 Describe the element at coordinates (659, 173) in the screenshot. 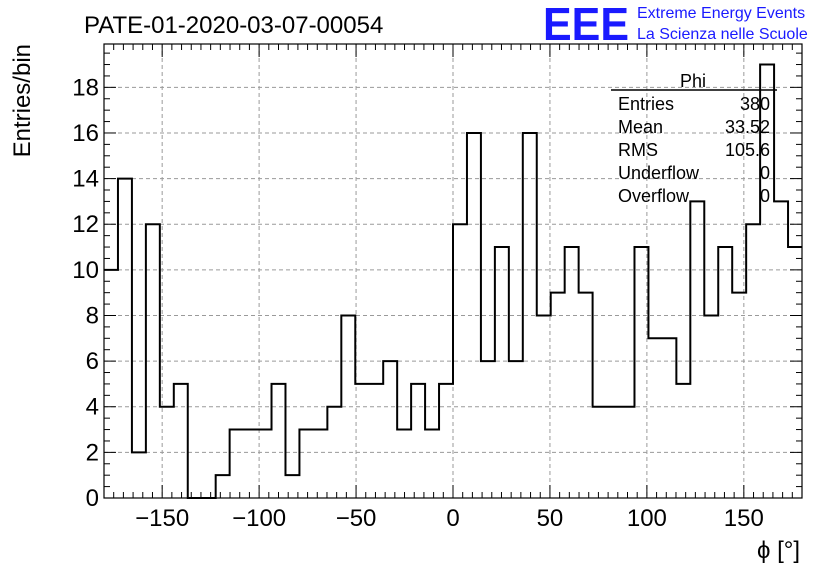

I see `stats-label-underflow: Underflow` at that location.